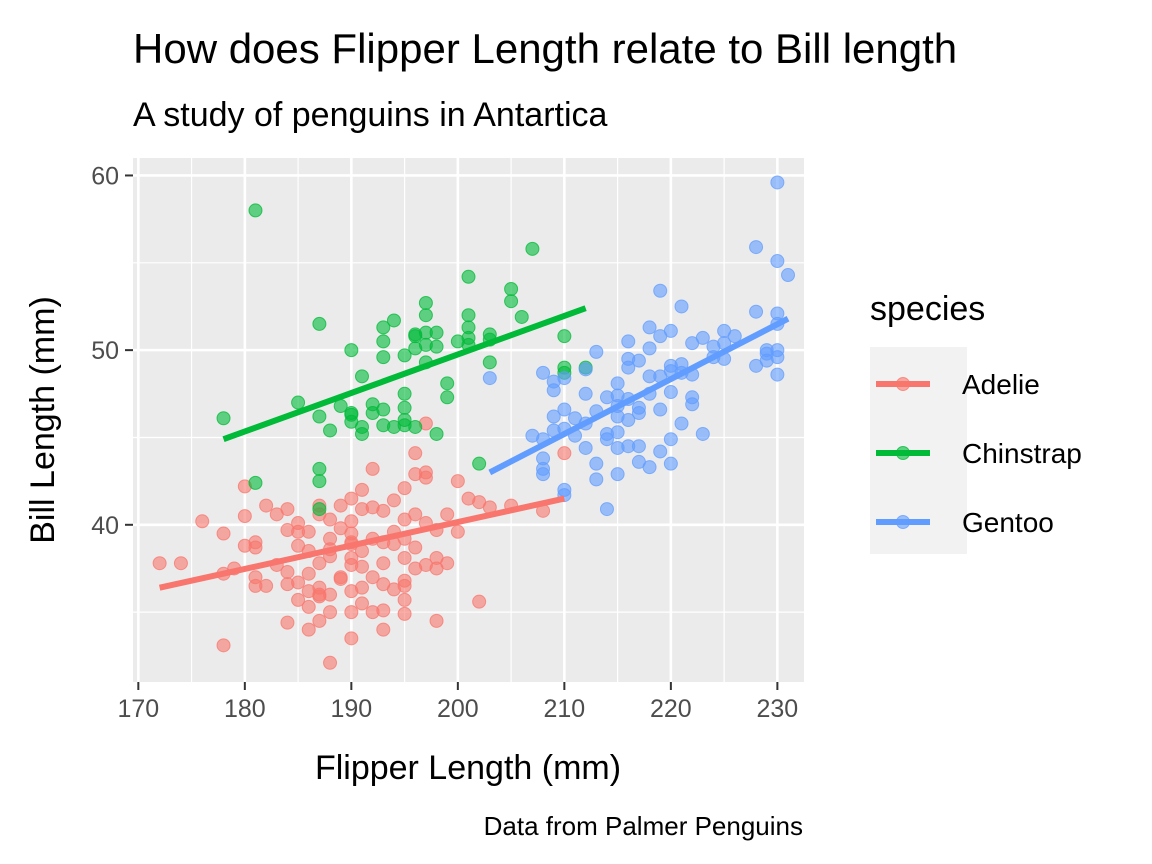 The width and height of the screenshot is (1152, 864). I want to click on legend-point-adelie, so click(903, 384).